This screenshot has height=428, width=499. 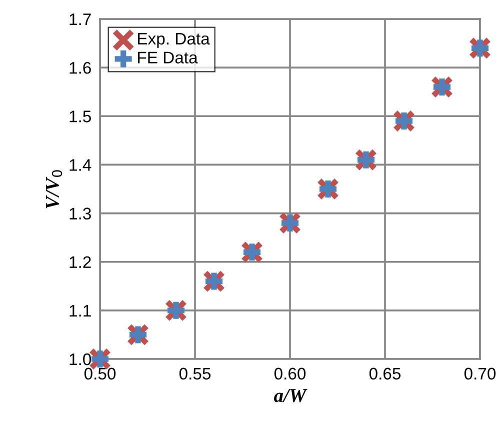 I want to click on legend-label: Exp. Data, so click(x=174, y=40).